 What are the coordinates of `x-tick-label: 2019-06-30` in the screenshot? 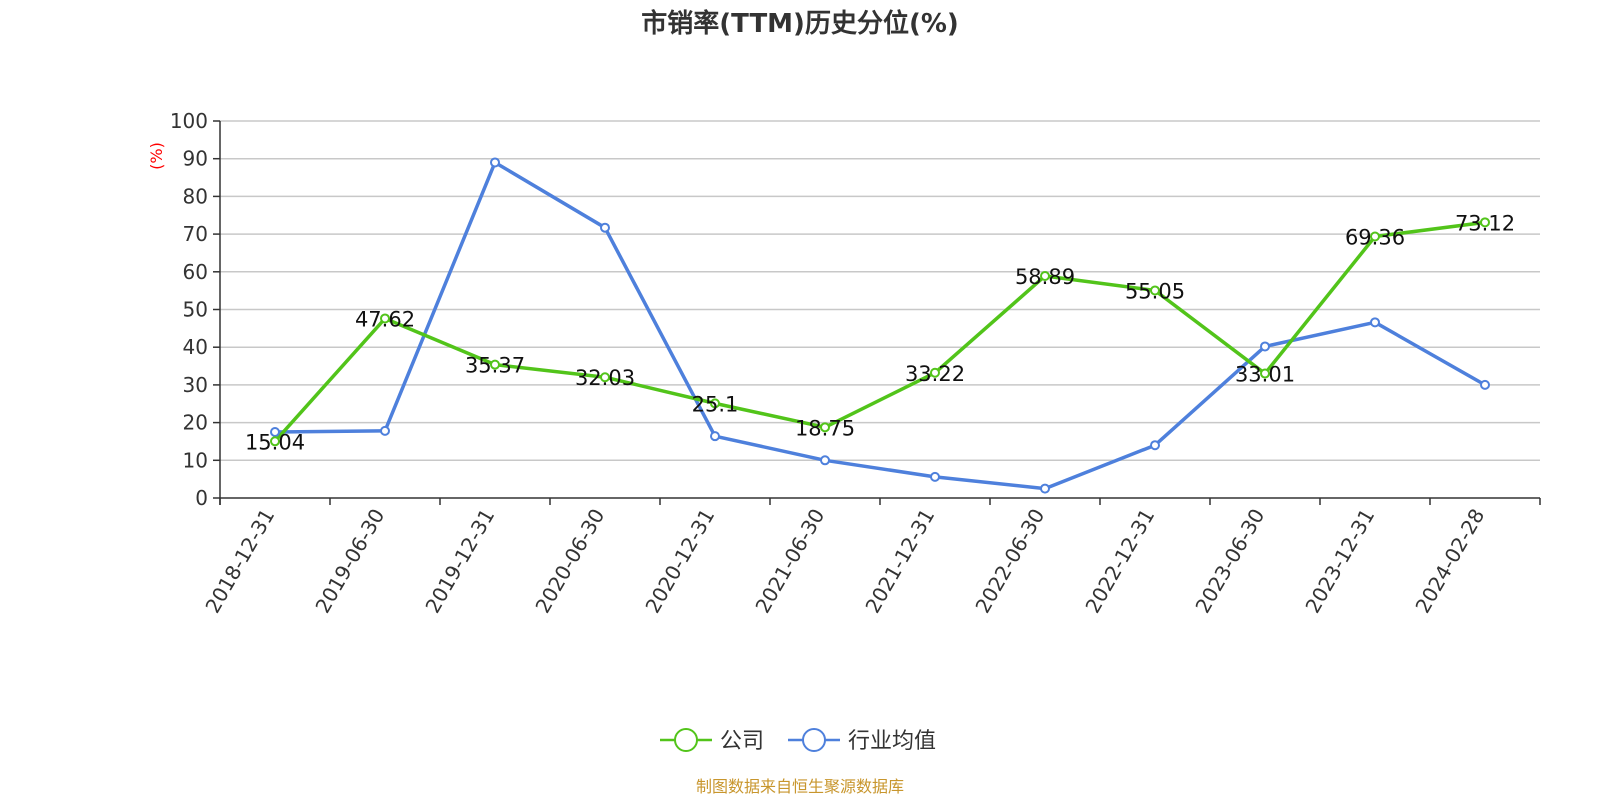 It's located at (349, 561).